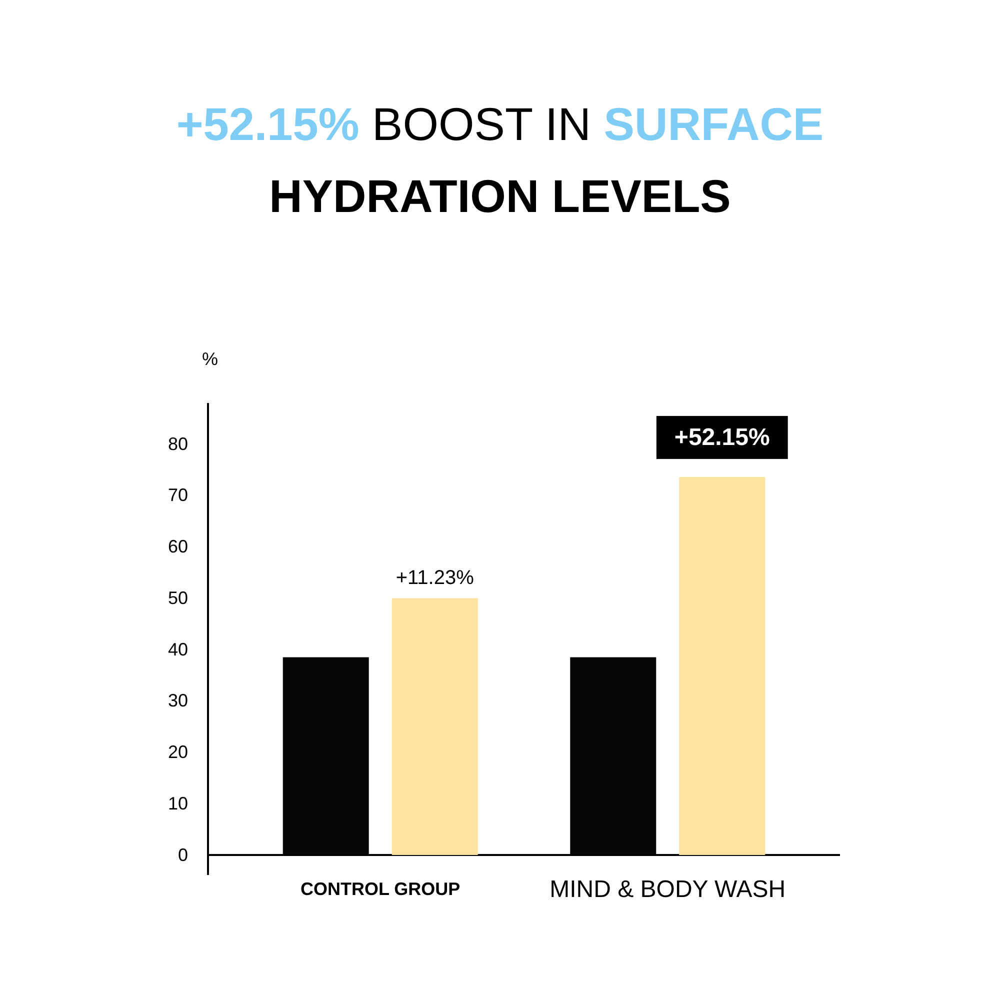  Describe the element at coordinates (178, 649) in the screenshot. I see `y-tick-label: 40` at that location.